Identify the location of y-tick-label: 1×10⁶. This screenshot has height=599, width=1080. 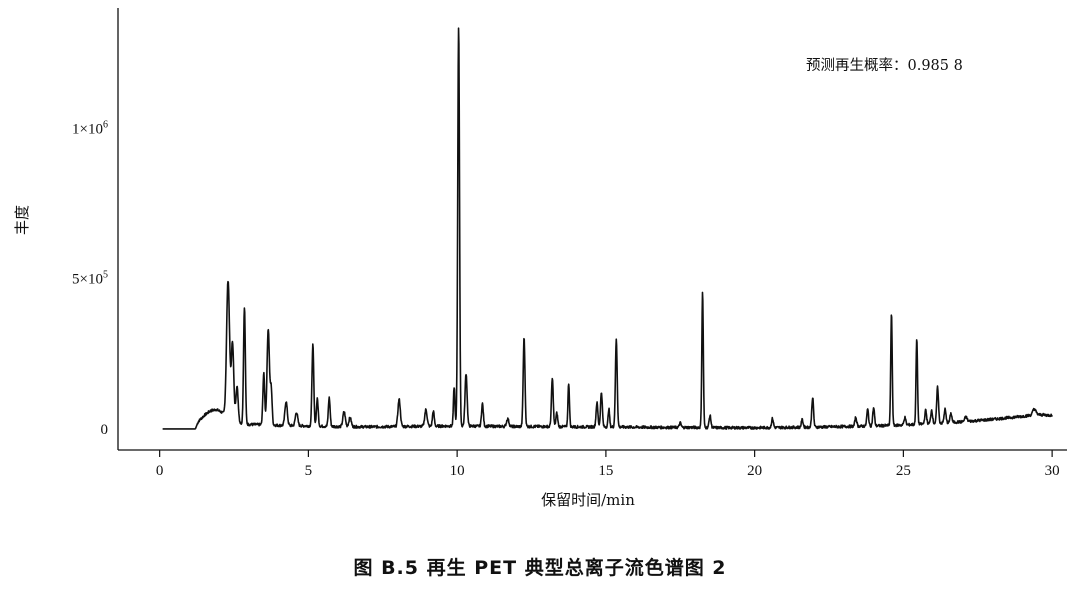
(90, 128).